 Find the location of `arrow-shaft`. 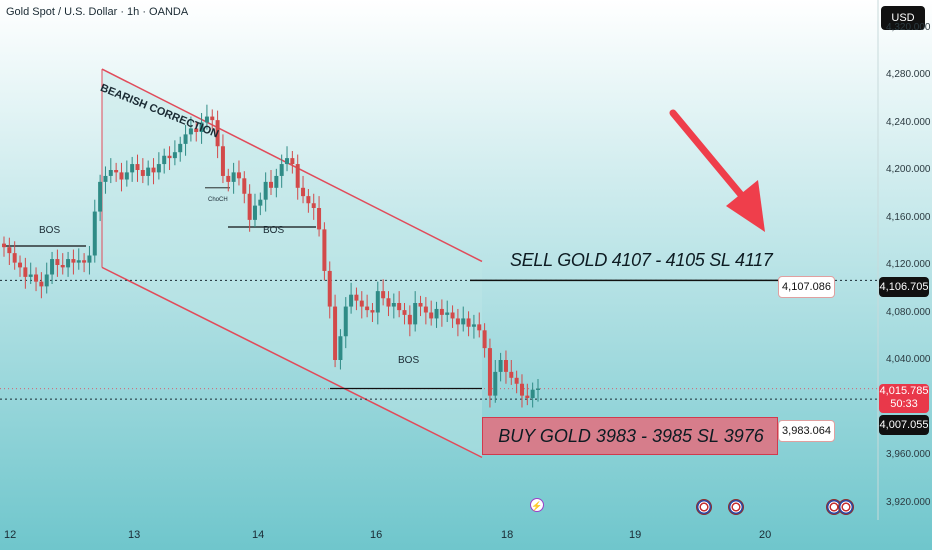

arrow-shaft is located at coordinates (712, 160).